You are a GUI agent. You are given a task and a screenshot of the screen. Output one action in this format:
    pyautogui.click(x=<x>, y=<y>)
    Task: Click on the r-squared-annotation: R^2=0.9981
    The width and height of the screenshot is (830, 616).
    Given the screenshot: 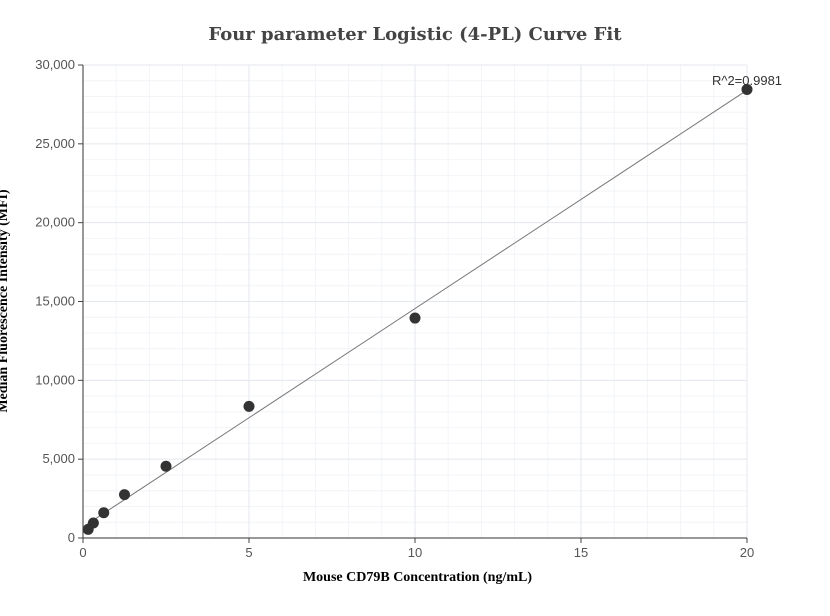 What is the action you would take?
    pyautogui.click(x=747, y=80)
    